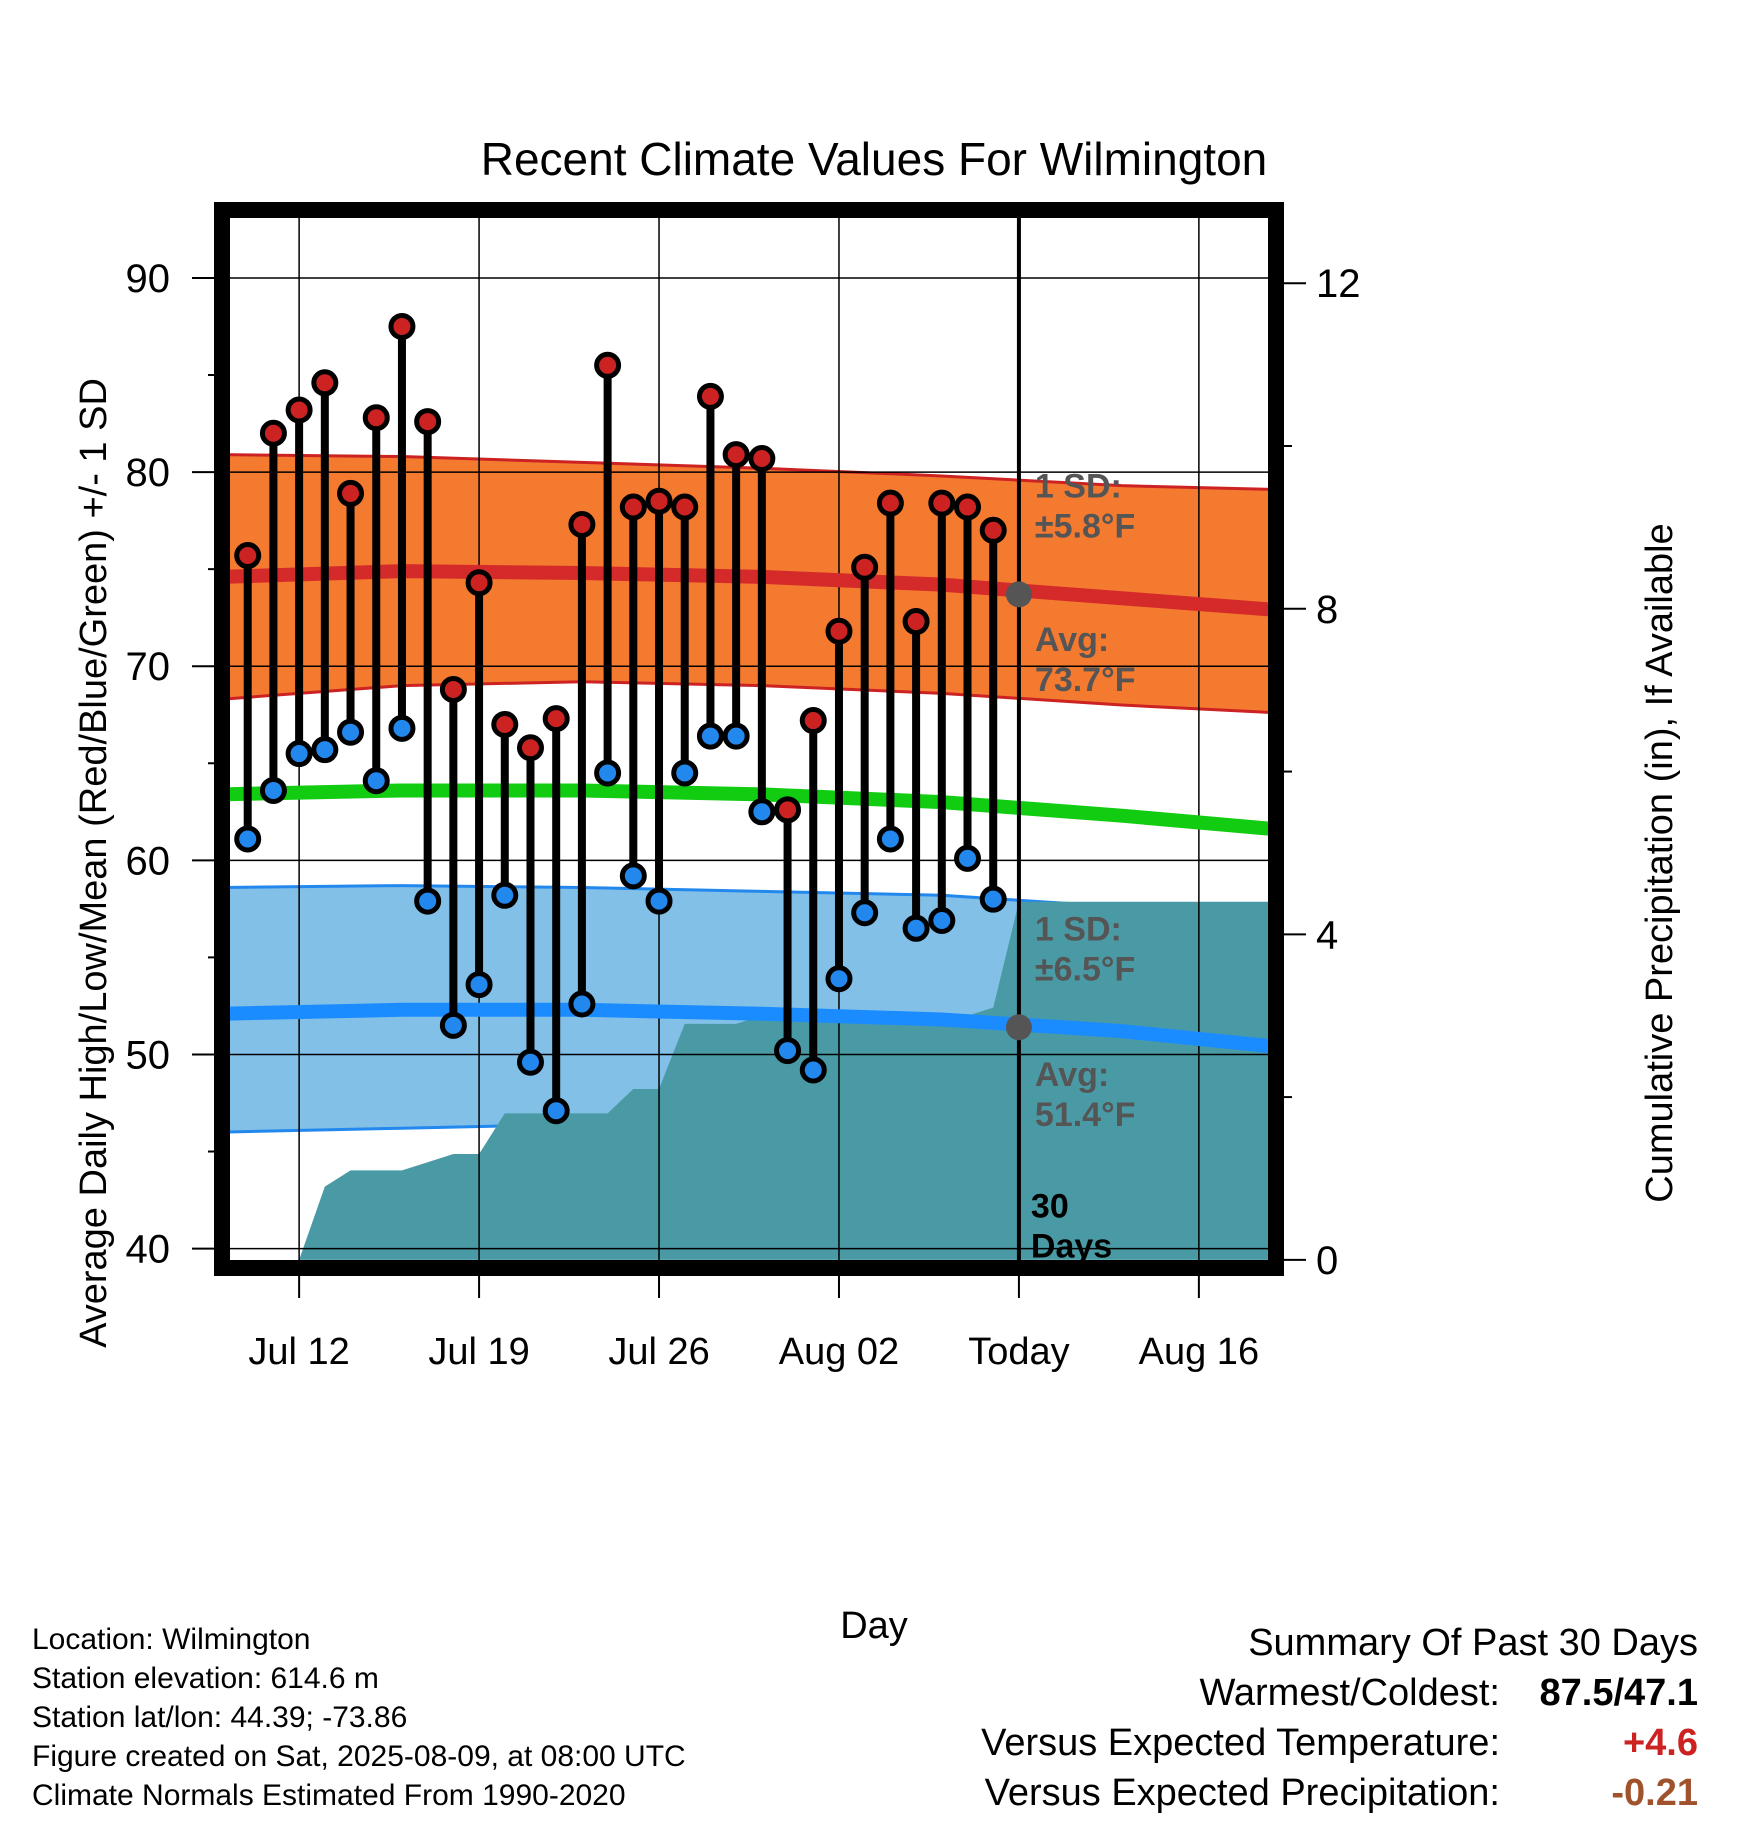 The height and width of the screenshot is (1828, 1748). Describe the element at coordinates (1242, 1793) in the screenshot. I see `precip-label: Versus Expected Precipitation:` at that location.